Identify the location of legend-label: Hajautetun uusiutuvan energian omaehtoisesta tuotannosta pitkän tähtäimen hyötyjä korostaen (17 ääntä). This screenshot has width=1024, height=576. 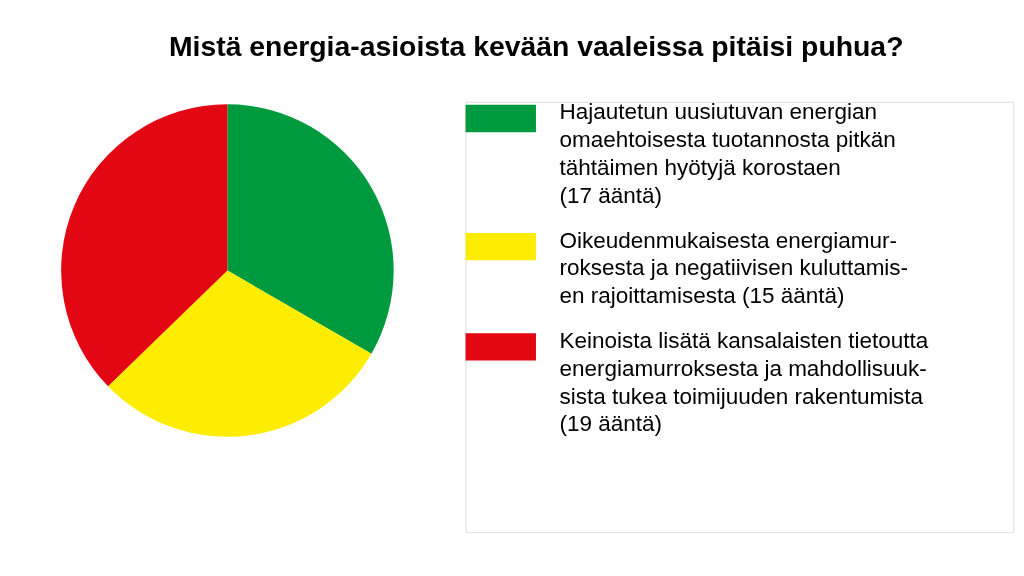
(727, 154).